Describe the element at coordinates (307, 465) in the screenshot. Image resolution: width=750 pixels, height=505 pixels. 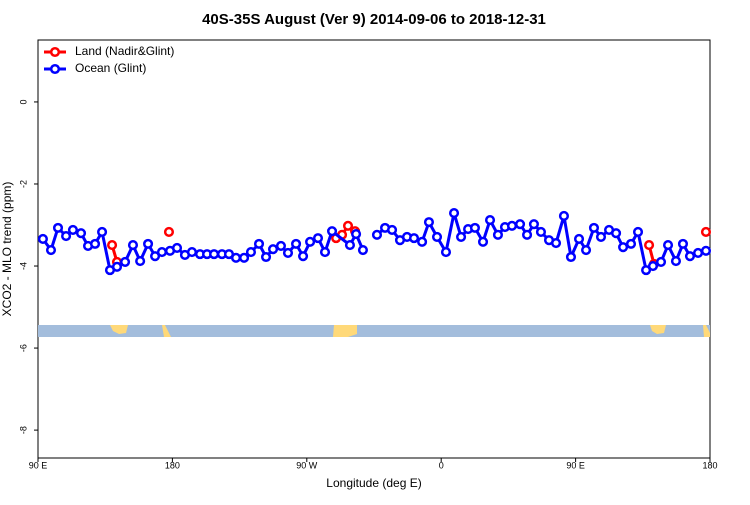
I see `x-tick-label: 90 W` at that location.